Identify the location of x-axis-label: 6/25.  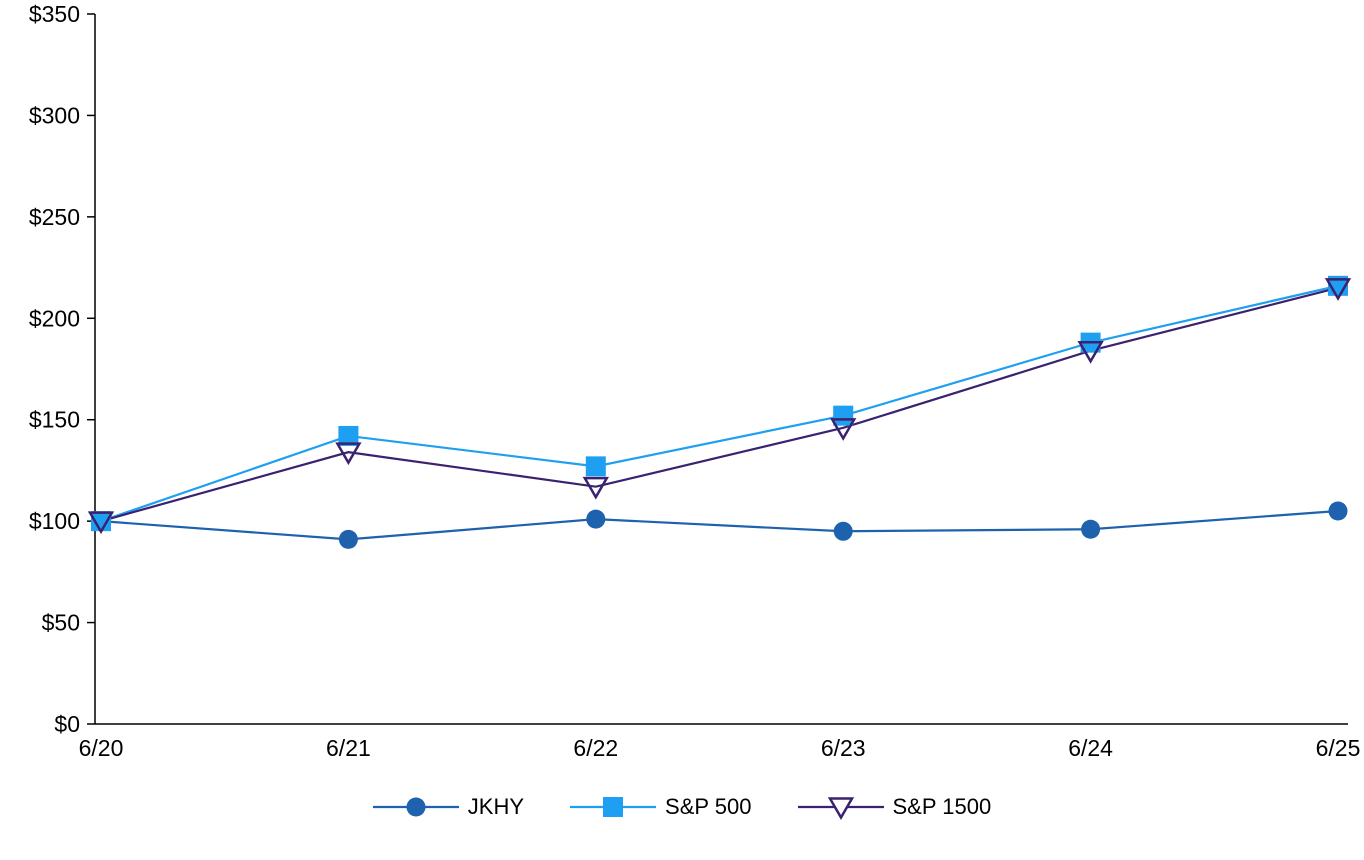
(1338, 748).